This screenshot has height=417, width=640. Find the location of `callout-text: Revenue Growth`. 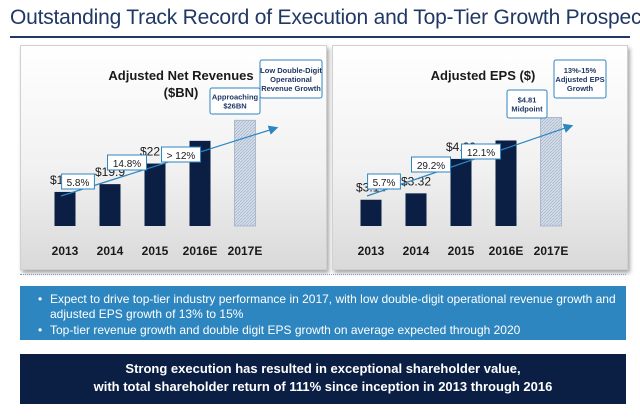

callout-text: Revenue Growth is located at coordinates (291, 88).